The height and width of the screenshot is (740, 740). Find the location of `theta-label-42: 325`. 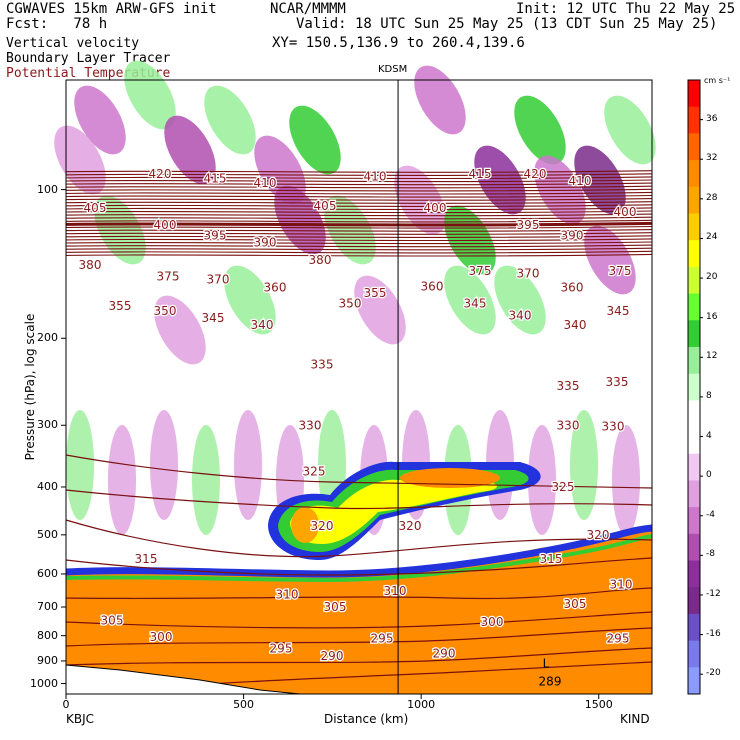

theta-label-42: 325 is located at coordinates (314, 471).